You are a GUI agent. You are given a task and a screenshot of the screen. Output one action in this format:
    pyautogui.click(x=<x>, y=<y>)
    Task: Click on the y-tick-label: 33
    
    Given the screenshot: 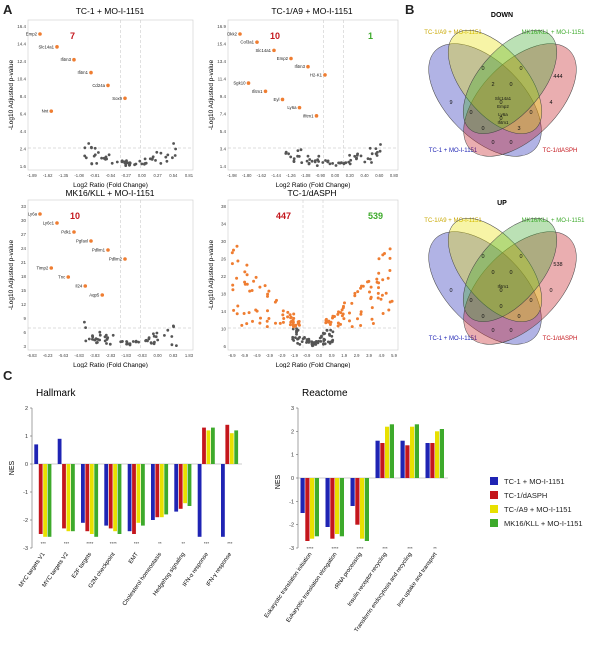 What is the action you would take?
    pyautogui.click(x=24, y=206)
    